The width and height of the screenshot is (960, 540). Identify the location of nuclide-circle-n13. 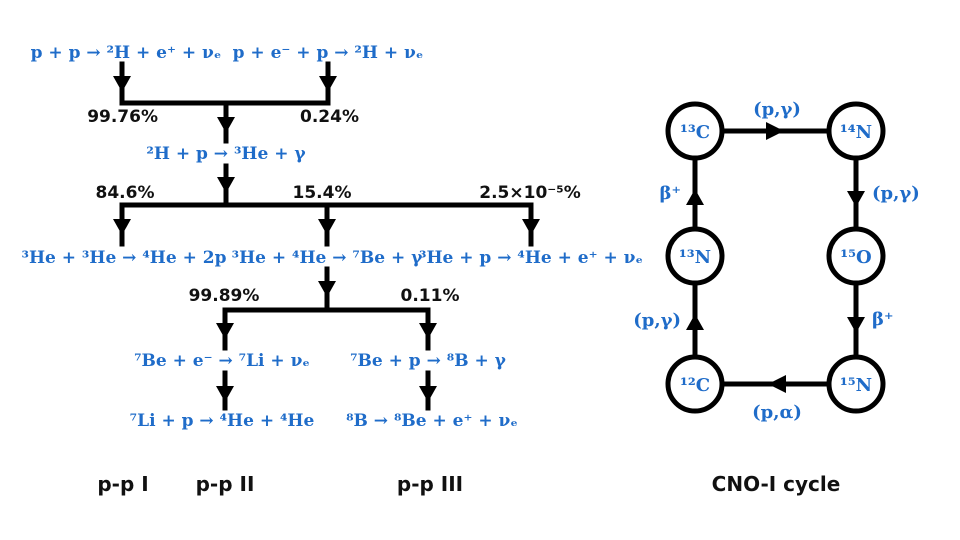
(695, 256).